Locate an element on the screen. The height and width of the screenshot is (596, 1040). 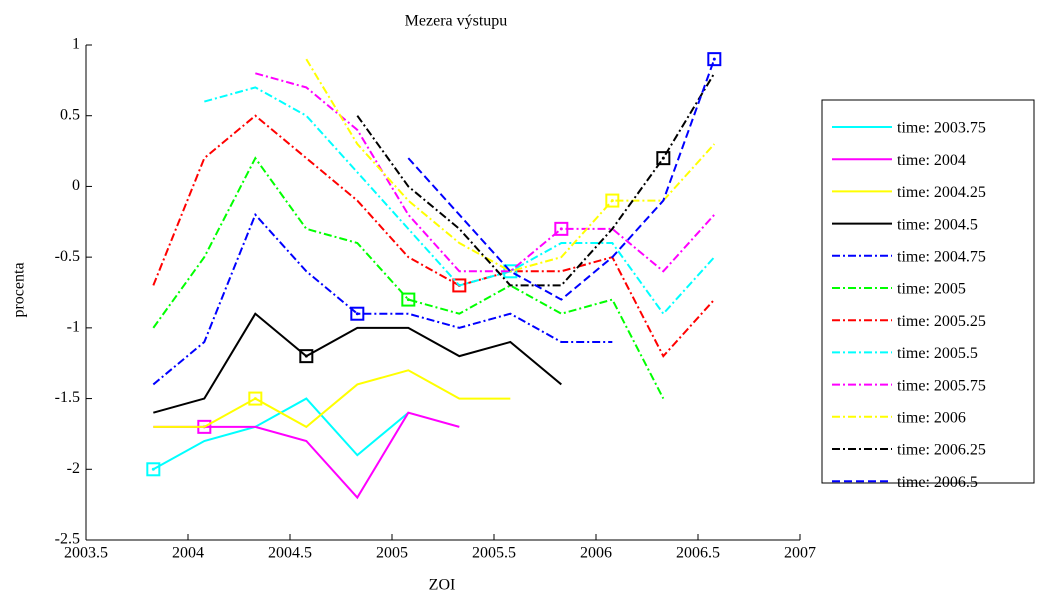
x-axis-label: ZOI is located at coordinates (442, 585).